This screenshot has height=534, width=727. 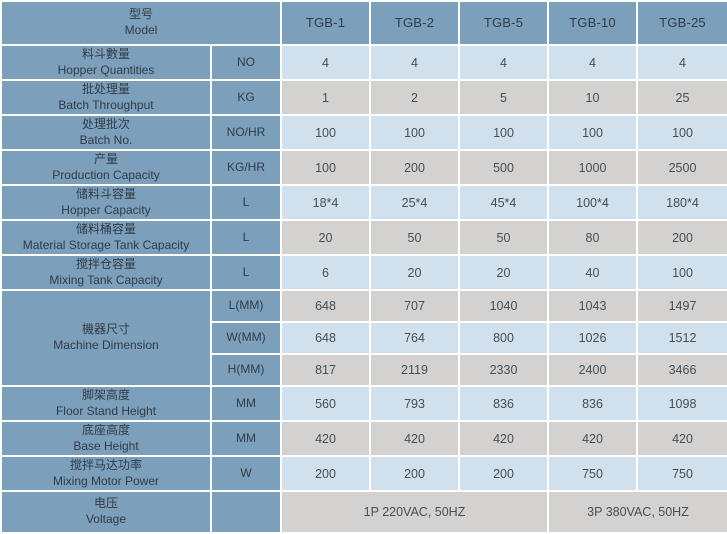 I want to click on row-label: 处理批次 Batch No., so click(x=106, y=132).